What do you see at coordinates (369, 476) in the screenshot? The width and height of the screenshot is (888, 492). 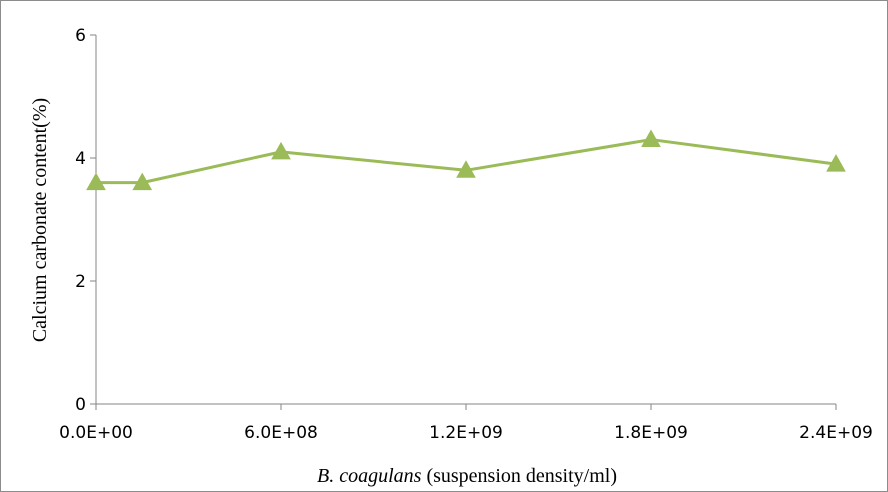 I see `x-axis-title-italic: B. coagulans` at bounding box center [369, 476].